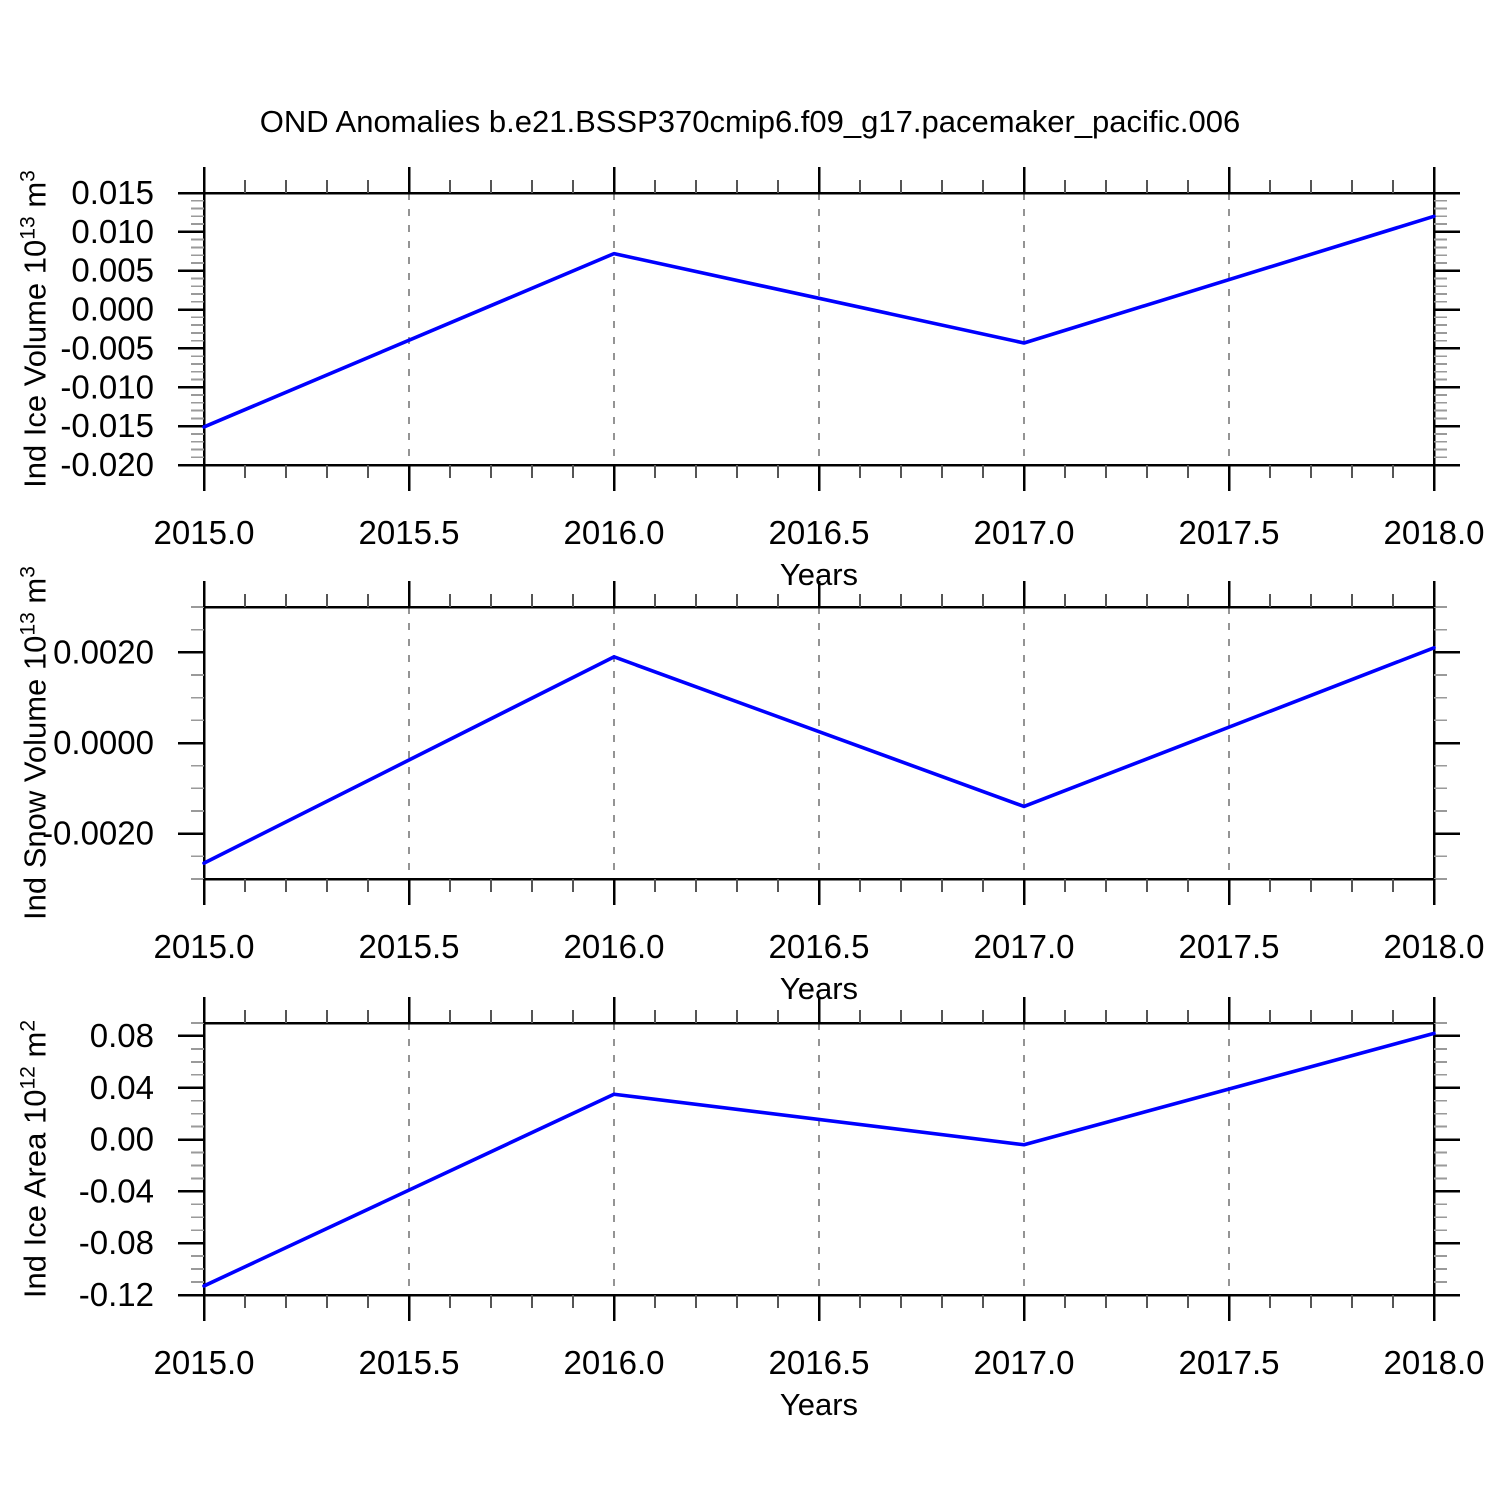  Describe the element at coordinates (35, 363) in the screenshot. I see `y-axis-title-text: Ind Ice Volume 10` at that location.